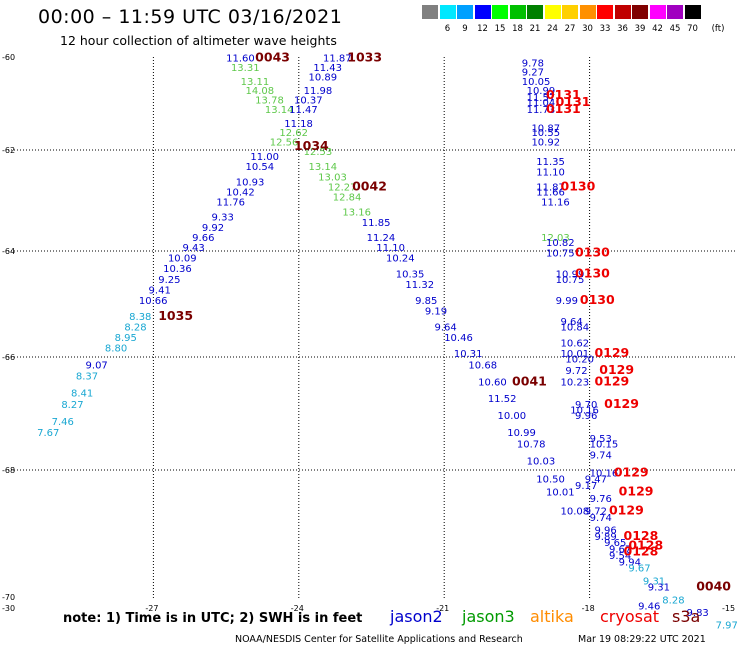  What do you see at coordinates (575, 382) in the screenshot?
I see `wave-height-value: 10.23` at bounding box center [575, 382].